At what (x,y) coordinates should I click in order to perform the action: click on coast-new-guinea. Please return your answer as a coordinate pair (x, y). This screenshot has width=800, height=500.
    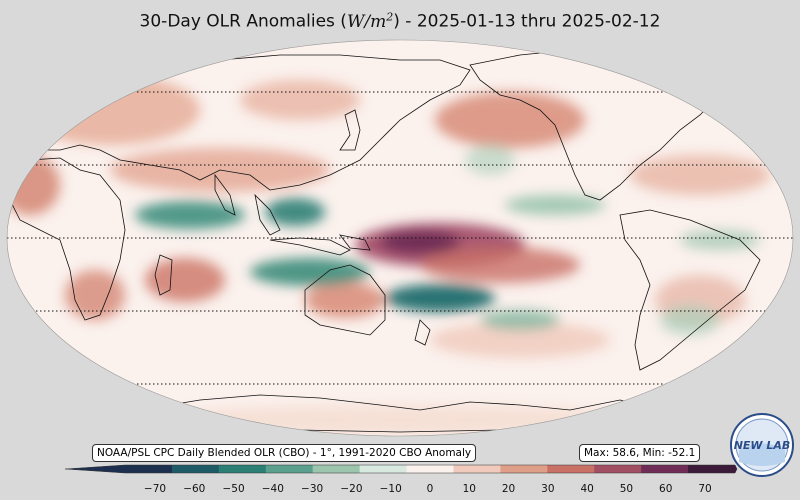
    Looking at the image, I should click on (355, 242).